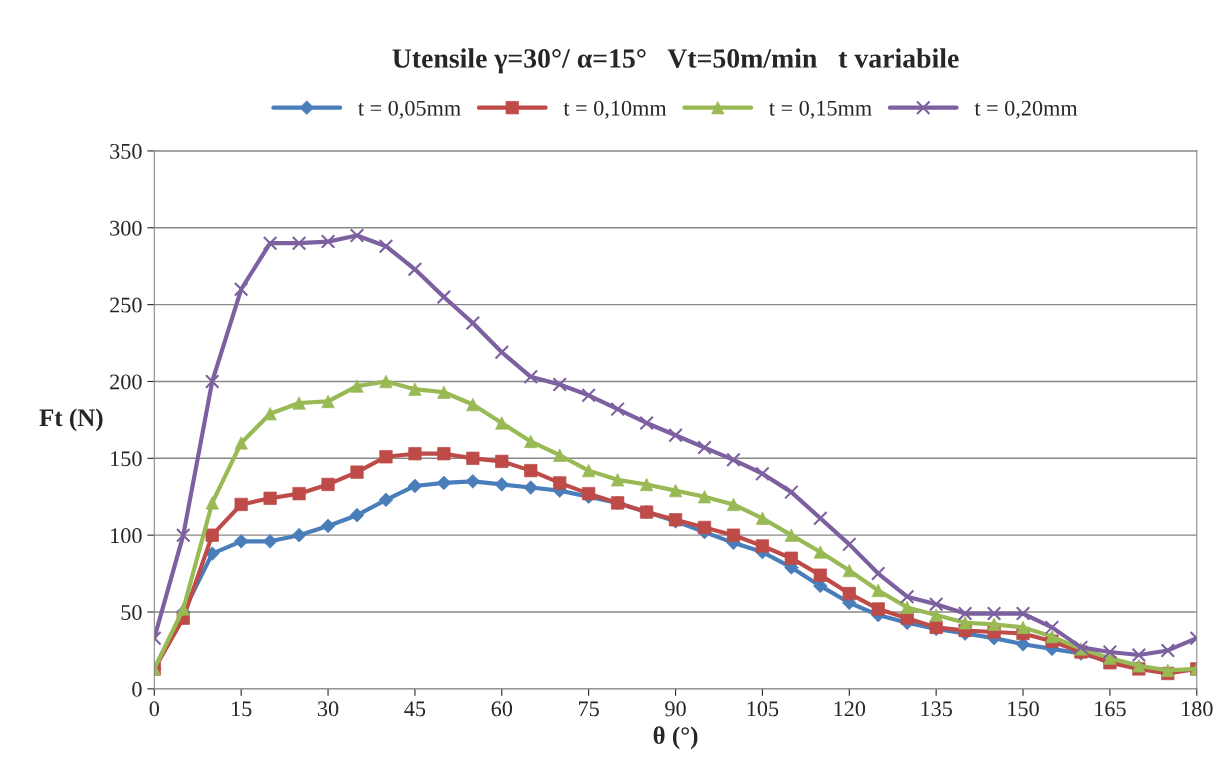 This screenshot has height=774, width=1215. I want to click on x-tick-label: 105, so click(763, 709).